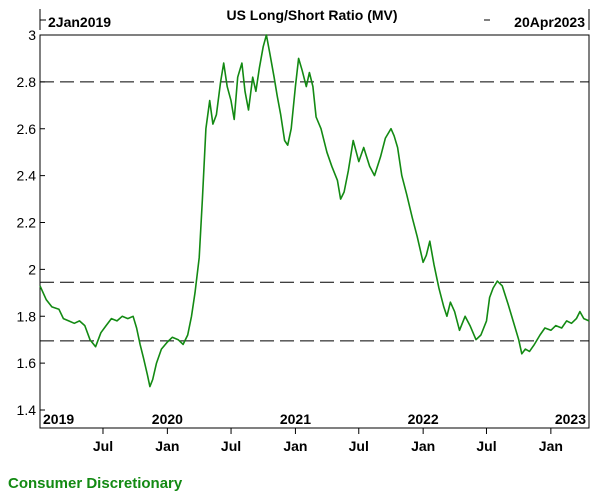  I want to click on year-label: 2021, so click(295, 419).